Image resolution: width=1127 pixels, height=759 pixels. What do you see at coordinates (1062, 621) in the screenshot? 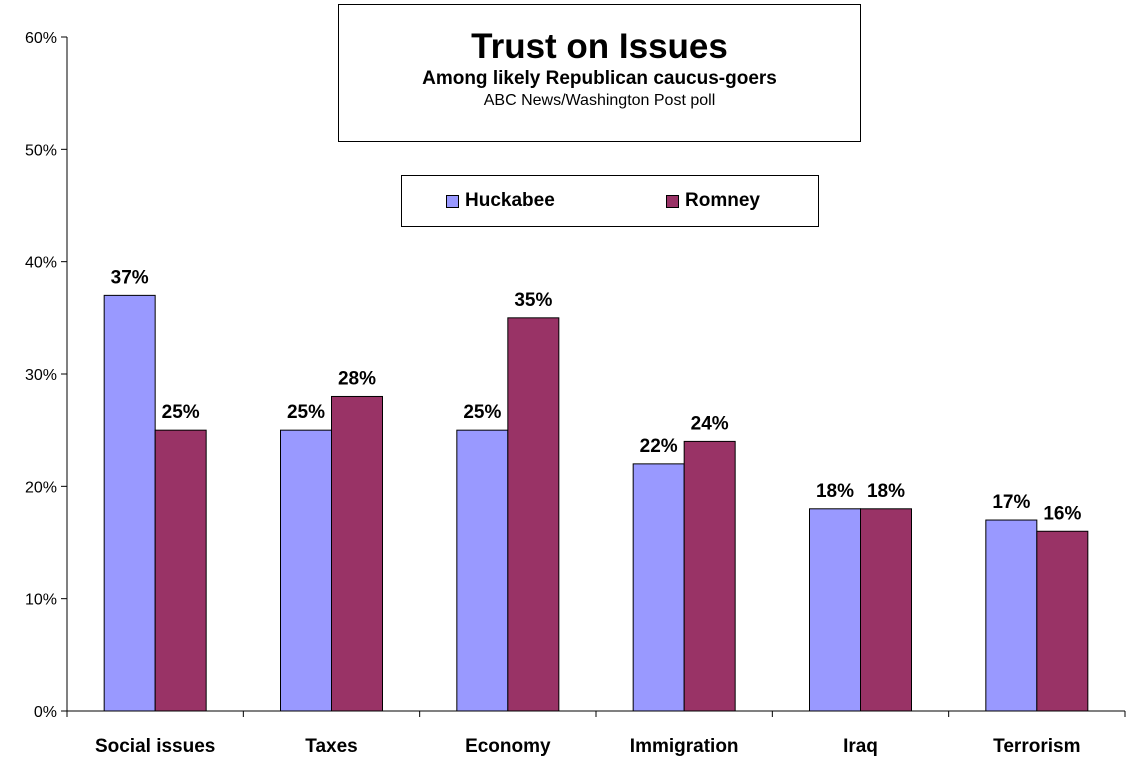
I see `bar-romney-terrorism` at bounding box center [1062, 621].